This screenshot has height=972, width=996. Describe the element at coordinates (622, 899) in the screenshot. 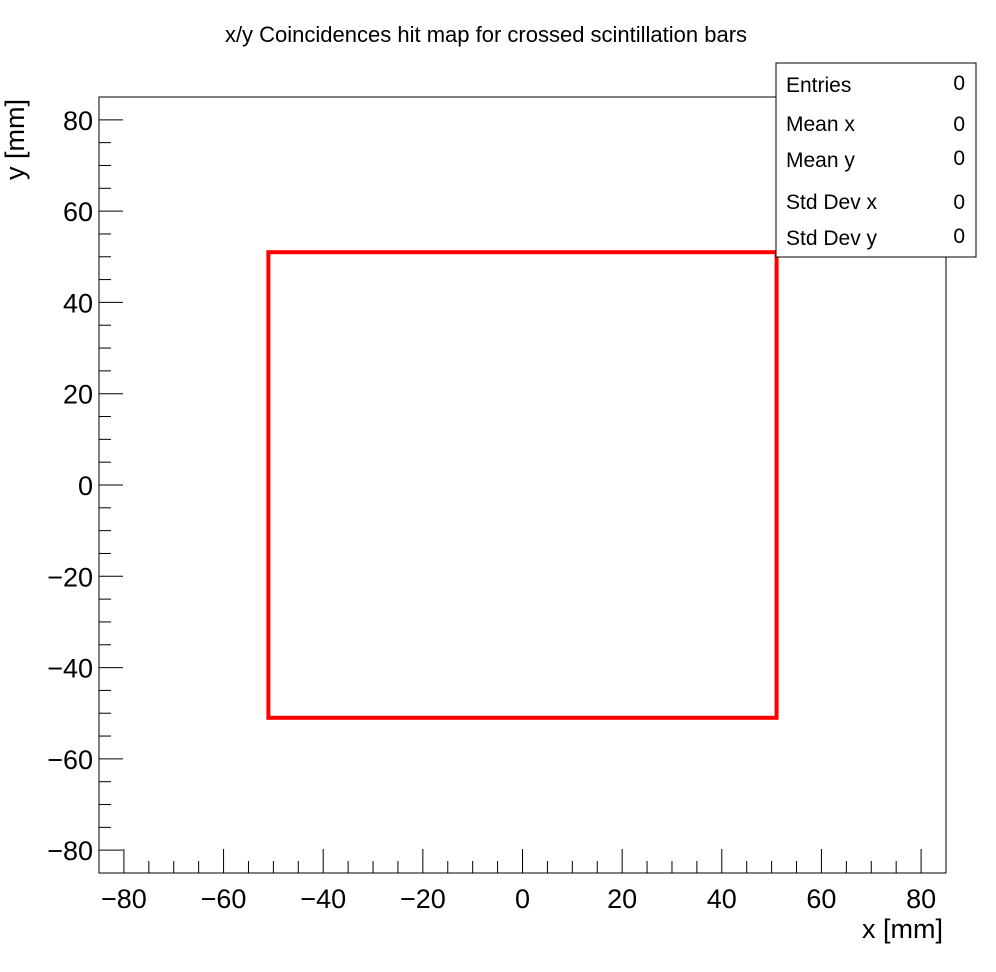

I see `x-tick-label: 20` at that location.